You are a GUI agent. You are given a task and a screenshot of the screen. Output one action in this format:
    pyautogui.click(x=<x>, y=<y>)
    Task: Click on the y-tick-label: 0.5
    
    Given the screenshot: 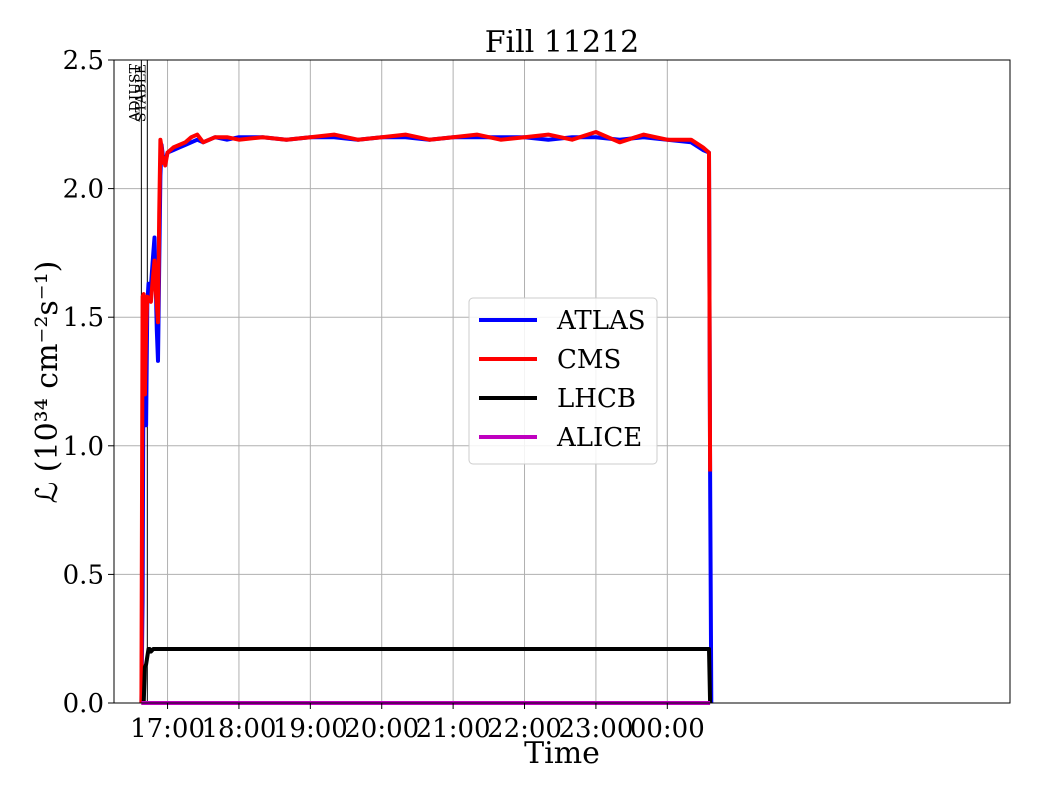 What is the action you would take?
    pyautogui.click(x=83, y=575)
    